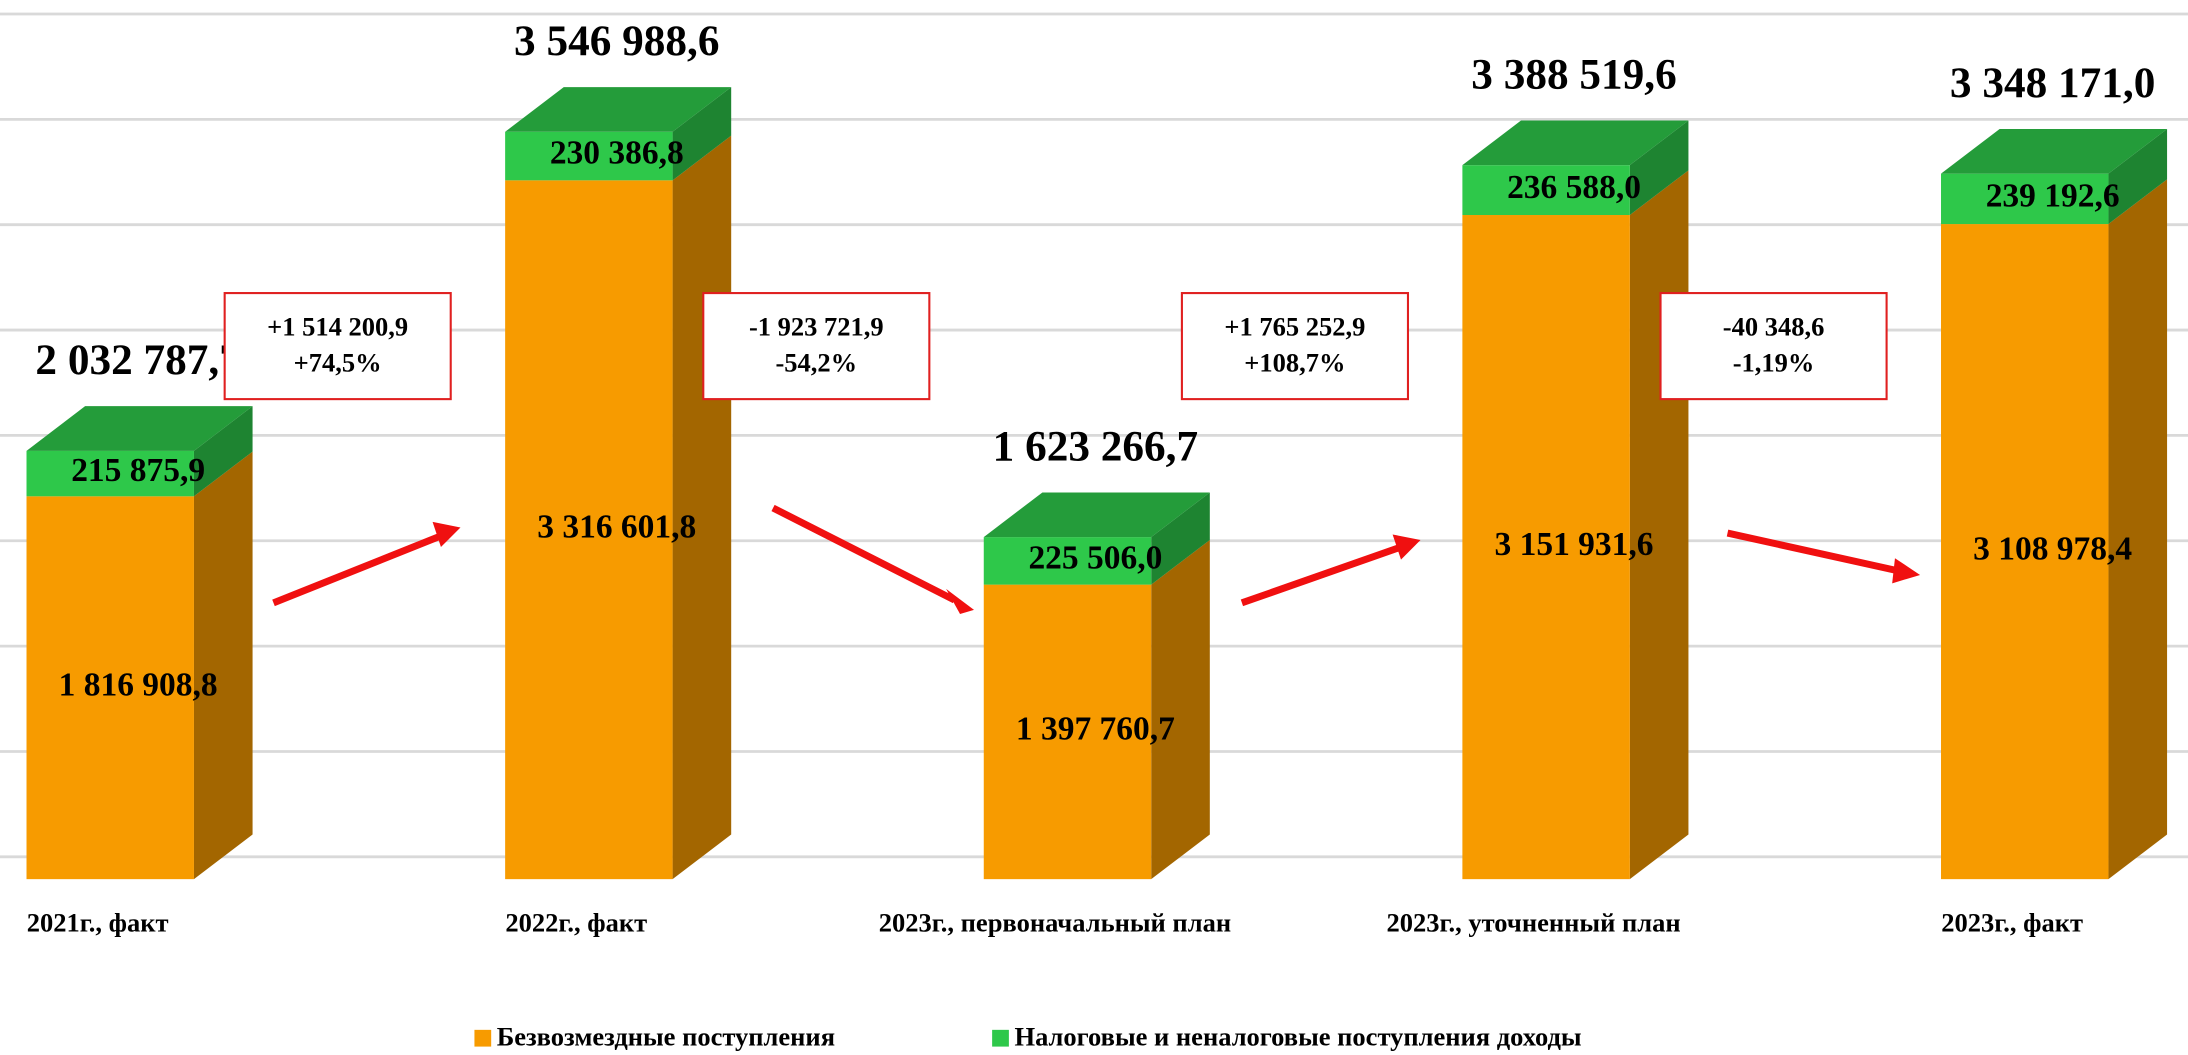  I want to click on annotation-text: -54,2%, so click(816, 363).